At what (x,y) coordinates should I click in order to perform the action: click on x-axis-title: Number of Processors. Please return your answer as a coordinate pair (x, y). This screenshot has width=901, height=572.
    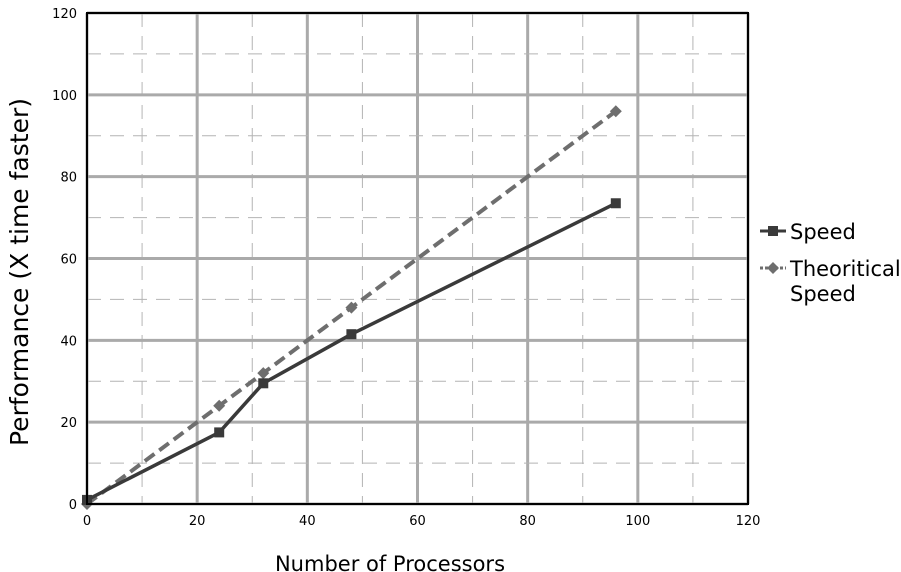
    Looking at the image, I should click on (390, 562).